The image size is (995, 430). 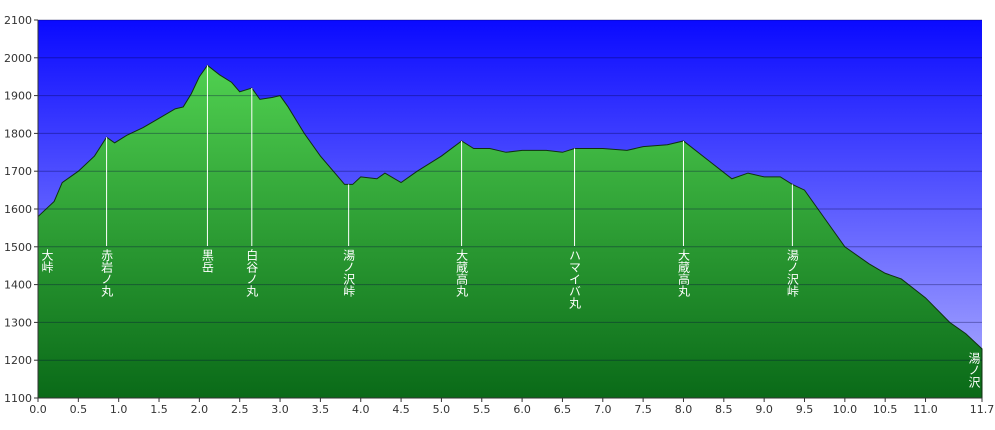 What do you see at coordinates (575, 279) in the screenshot?
I see `waypoint-label: ハマイバ丸` at bounding box center [575, 279].